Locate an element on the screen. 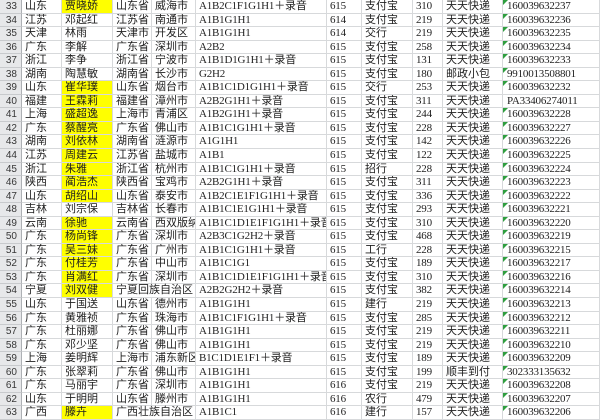 Image resolution: width=600 pixels, height=420 pixels. amount-cell: 468 is located at coordinates (428, 237).